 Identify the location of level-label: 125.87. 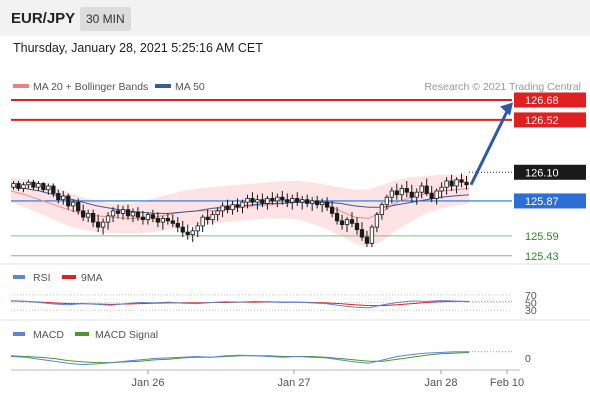
(542, 202).